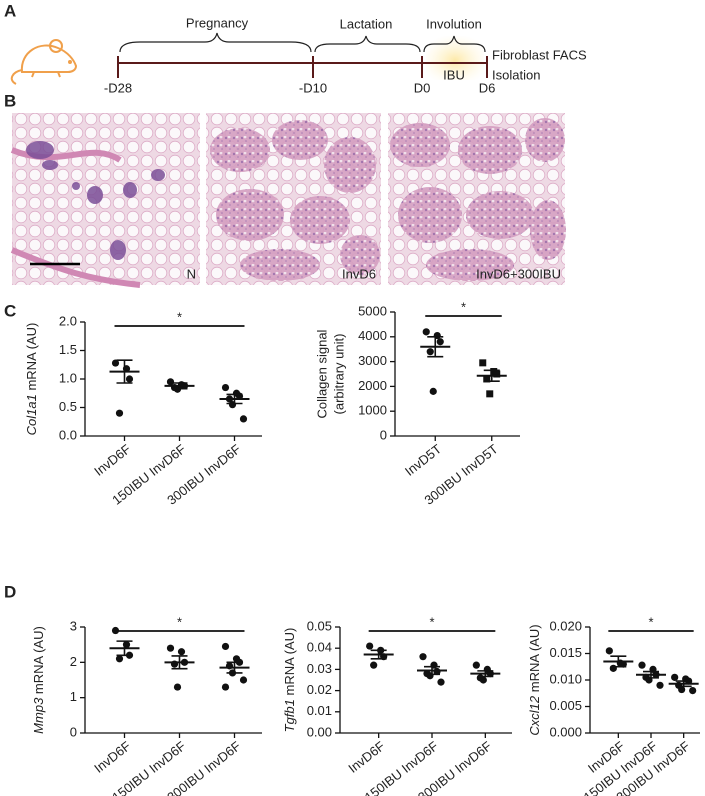  What do you see at coordinates (302, 42) in the screenshot?
I see `phase-braces` at bounding box center [302, 42].